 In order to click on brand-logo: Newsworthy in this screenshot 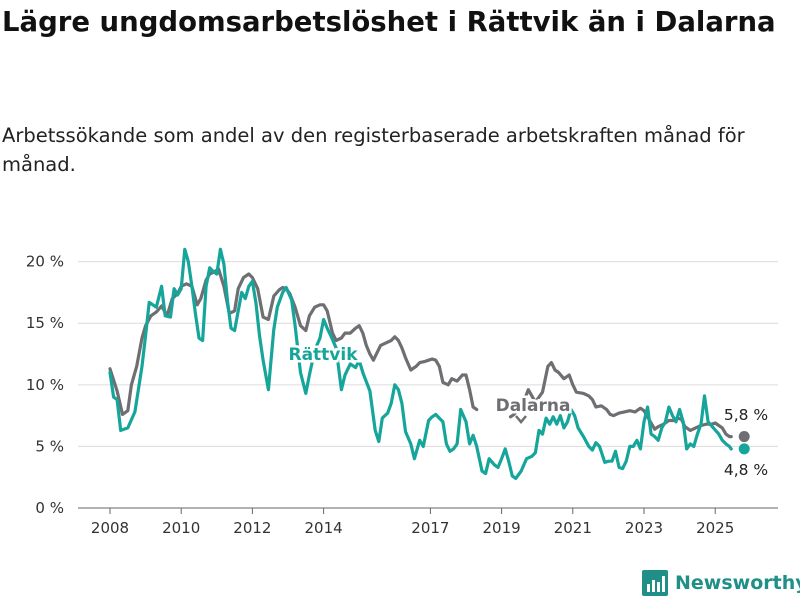, I will do `click(721, 583)`.